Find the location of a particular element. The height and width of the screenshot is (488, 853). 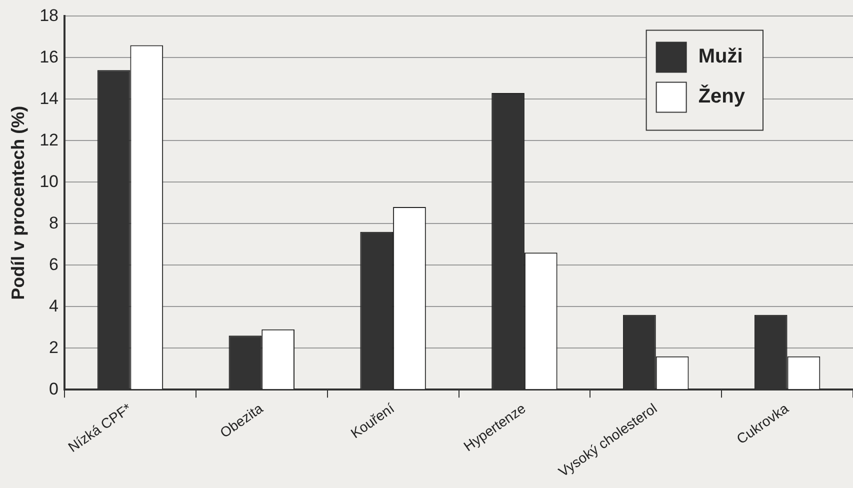

y-tick-label: 14 is located at coordinates (49, 98).